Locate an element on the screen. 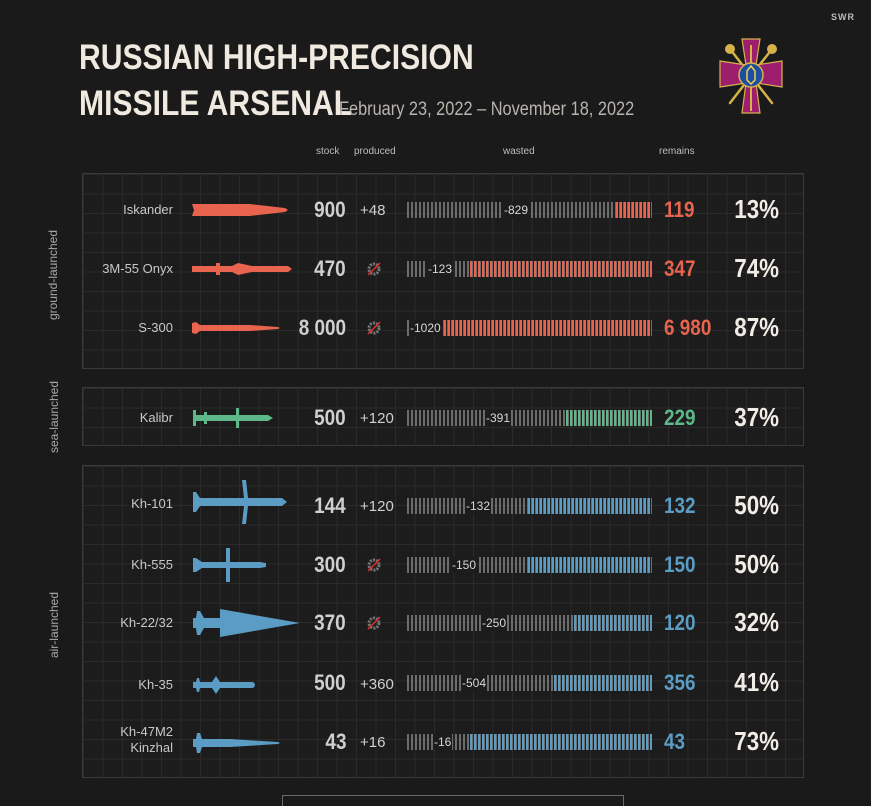  remains-value: 6 980 is located at coordinates (688, 327).